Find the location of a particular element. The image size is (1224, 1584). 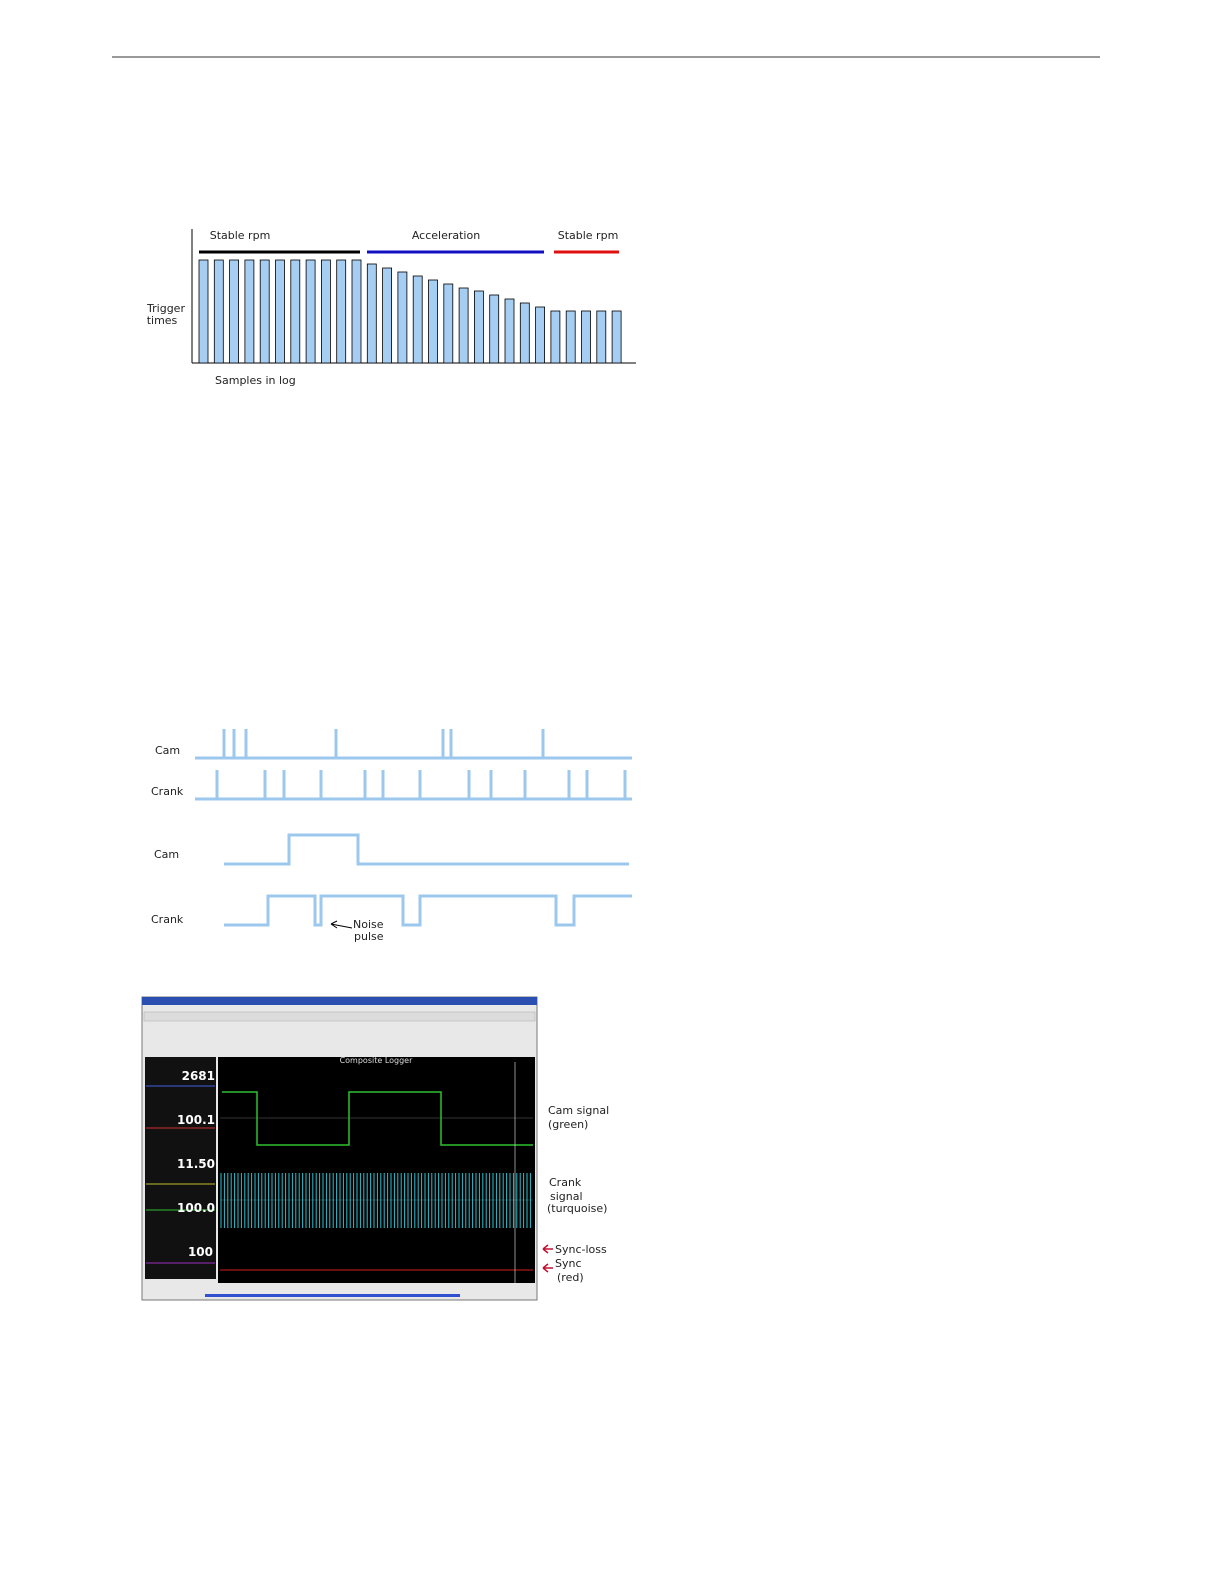

gauge-value: 100 is located at coordinates (200, 1252).